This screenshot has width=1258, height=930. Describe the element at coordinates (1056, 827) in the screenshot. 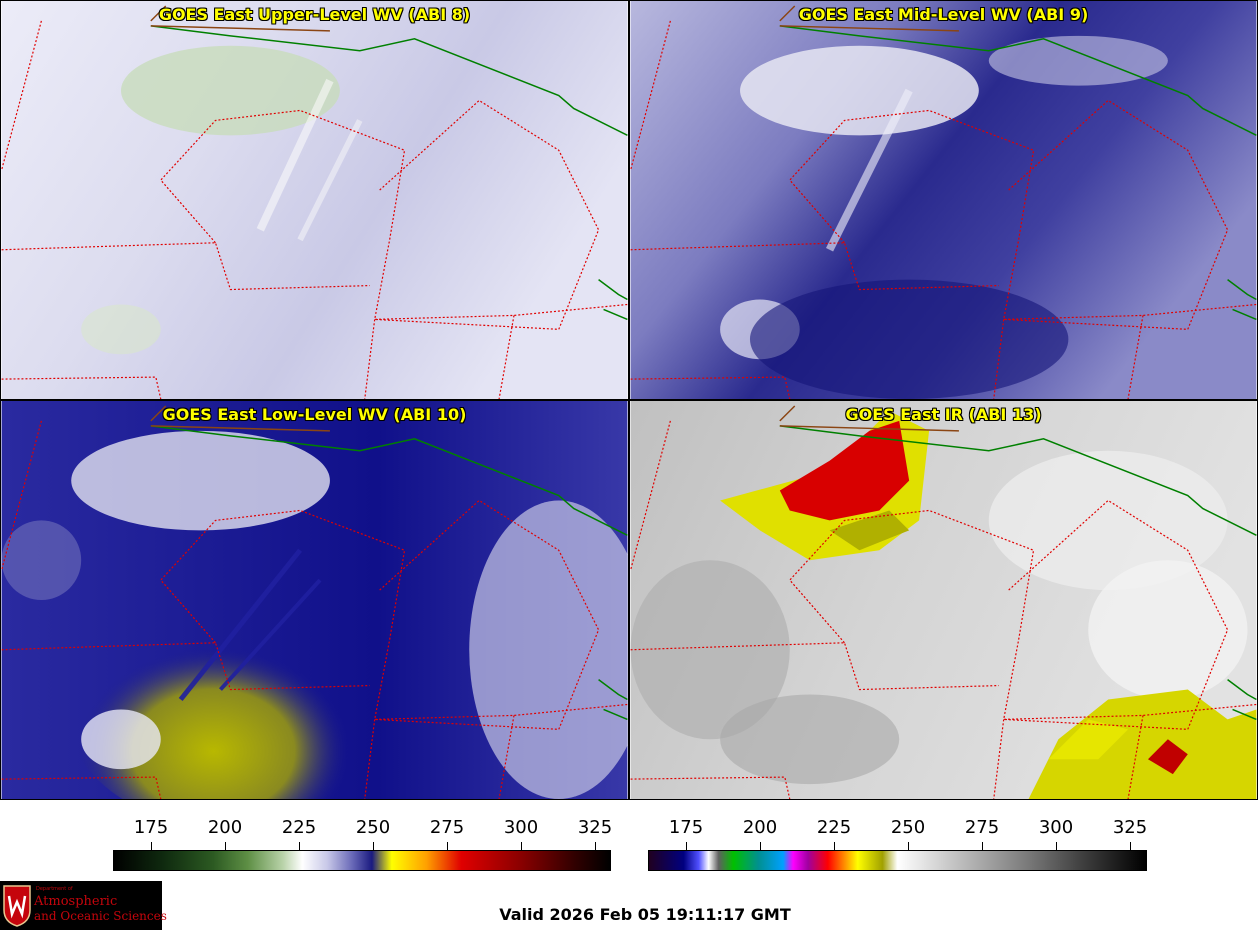

I see `ir-tick-label: 300` at that location.